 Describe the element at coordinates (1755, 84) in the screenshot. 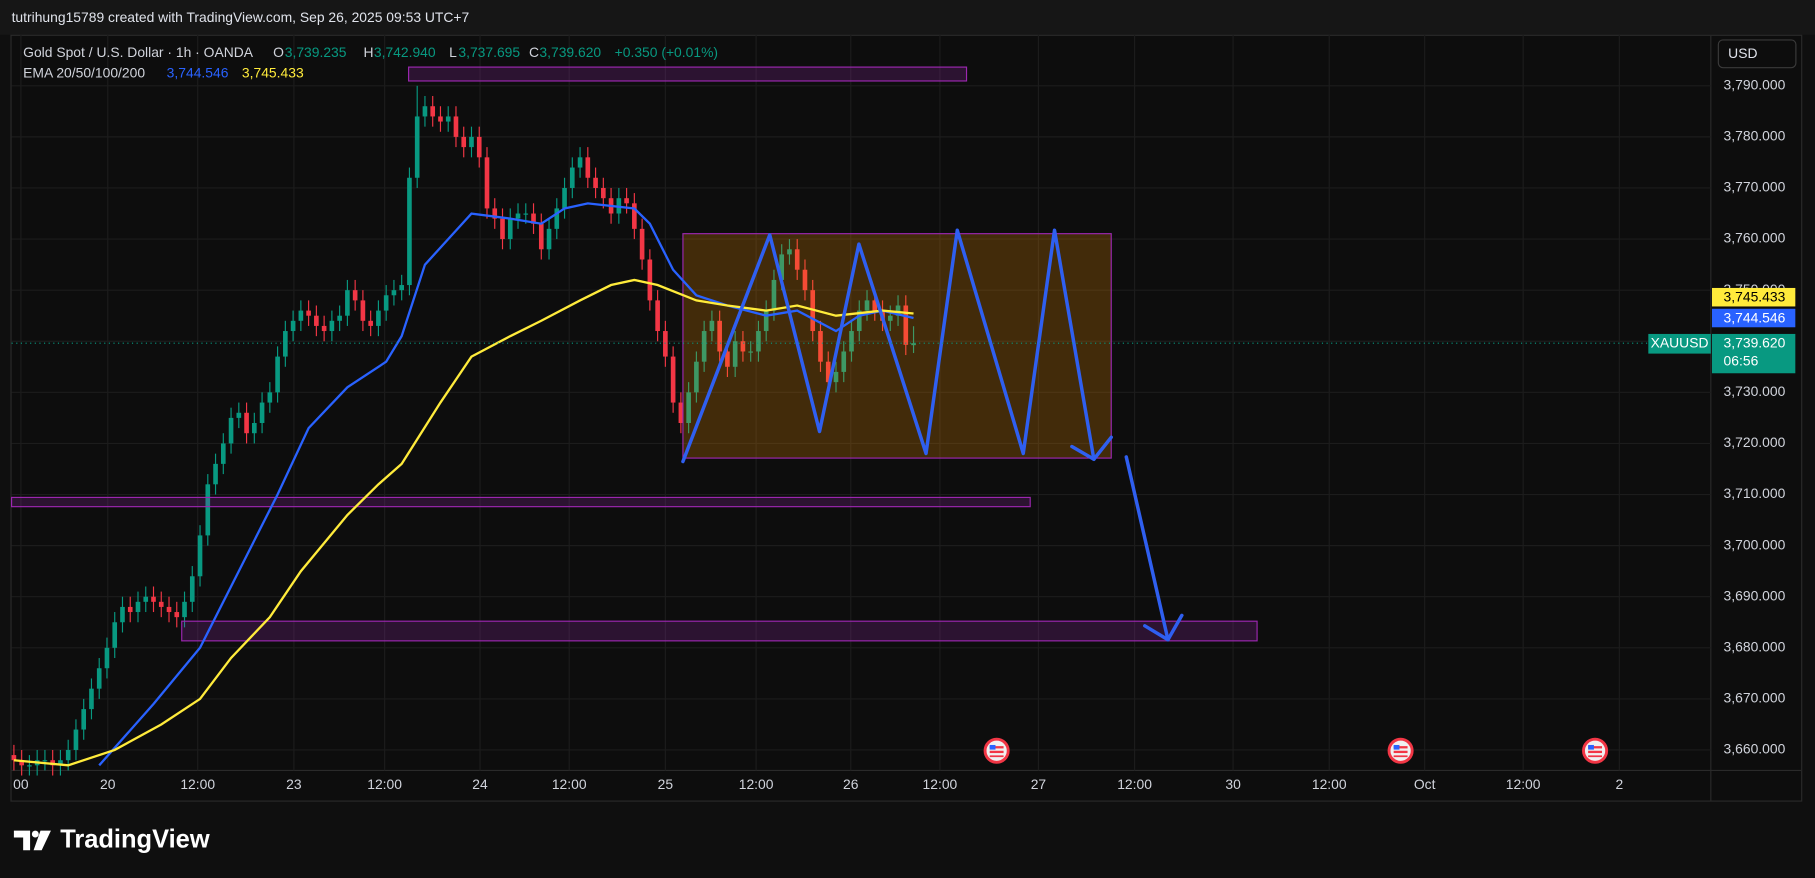

I see `y-tick-label: 3,790.000` at that location.